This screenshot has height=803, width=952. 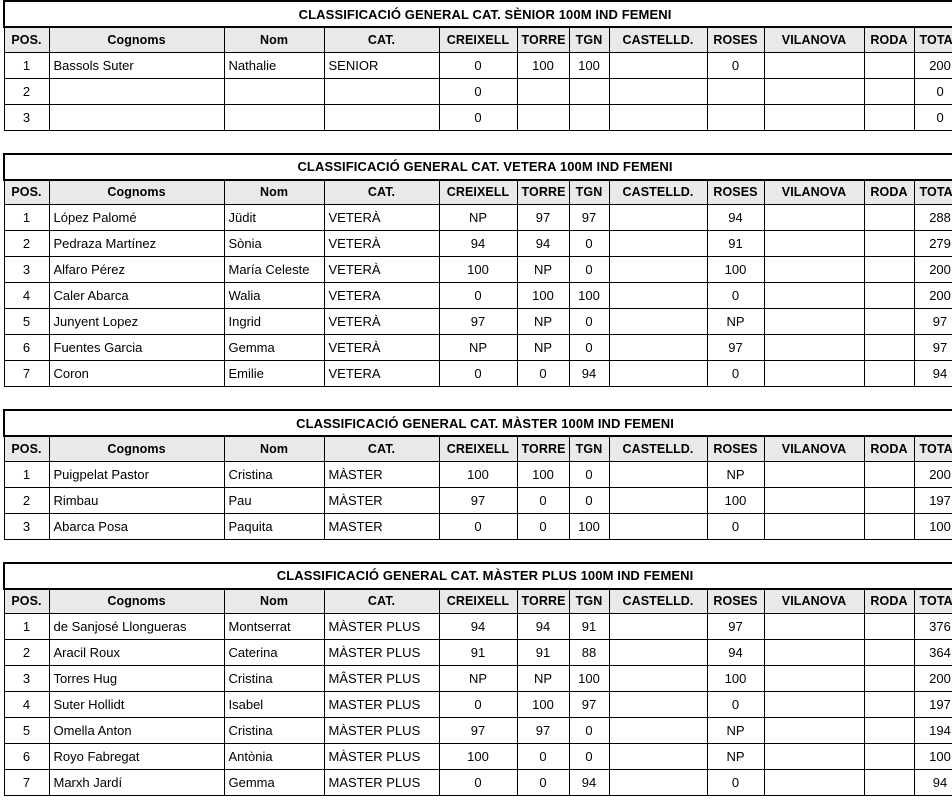 What do you see at coordinates (274, 601) in the screenshot?
I see `column-header-nom: Nom` at bounding box center [274, 601].